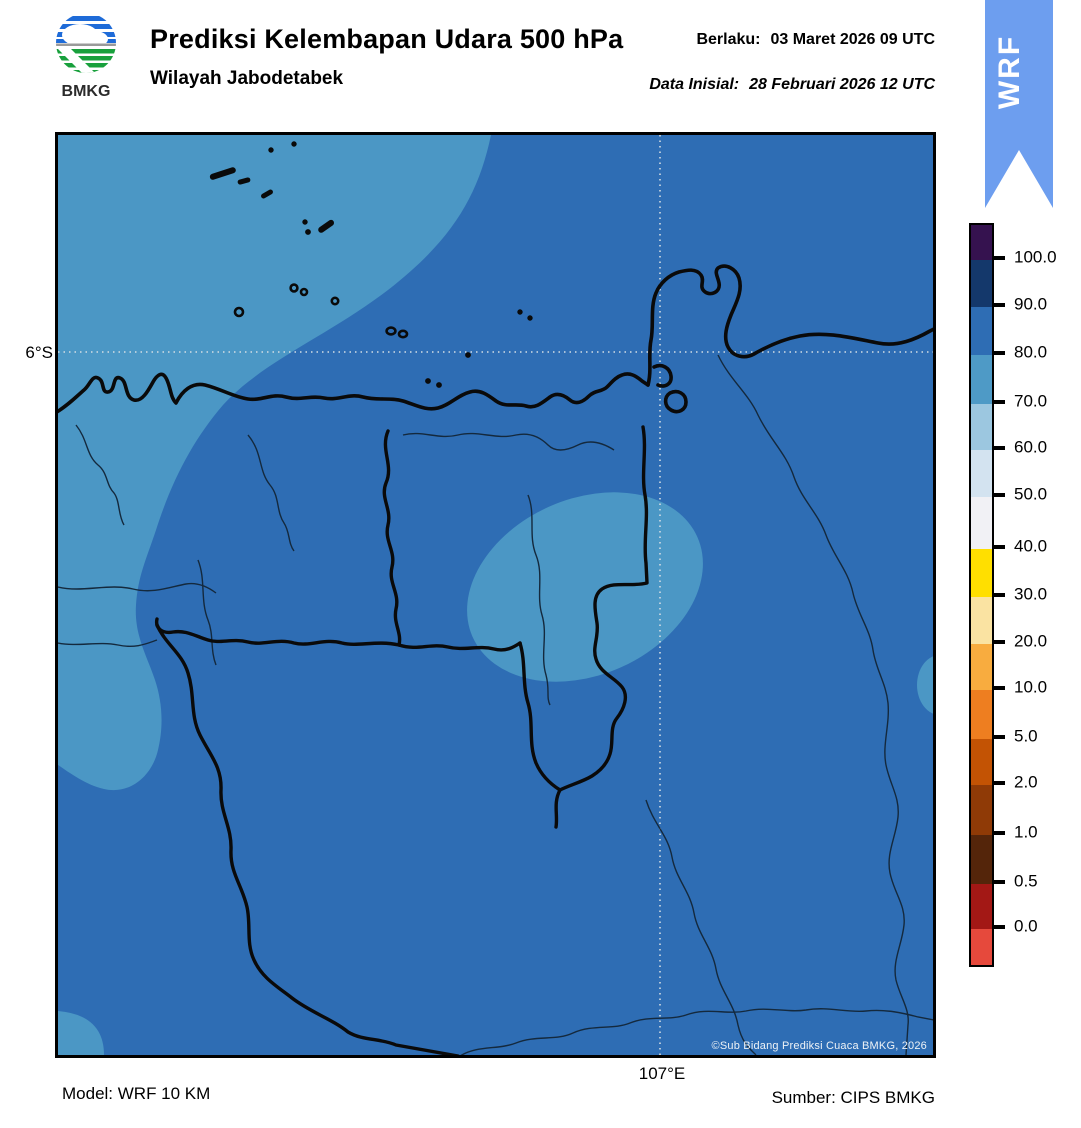  I want to click on colorbar-tick-label: 2.0, so click(1026, 782).